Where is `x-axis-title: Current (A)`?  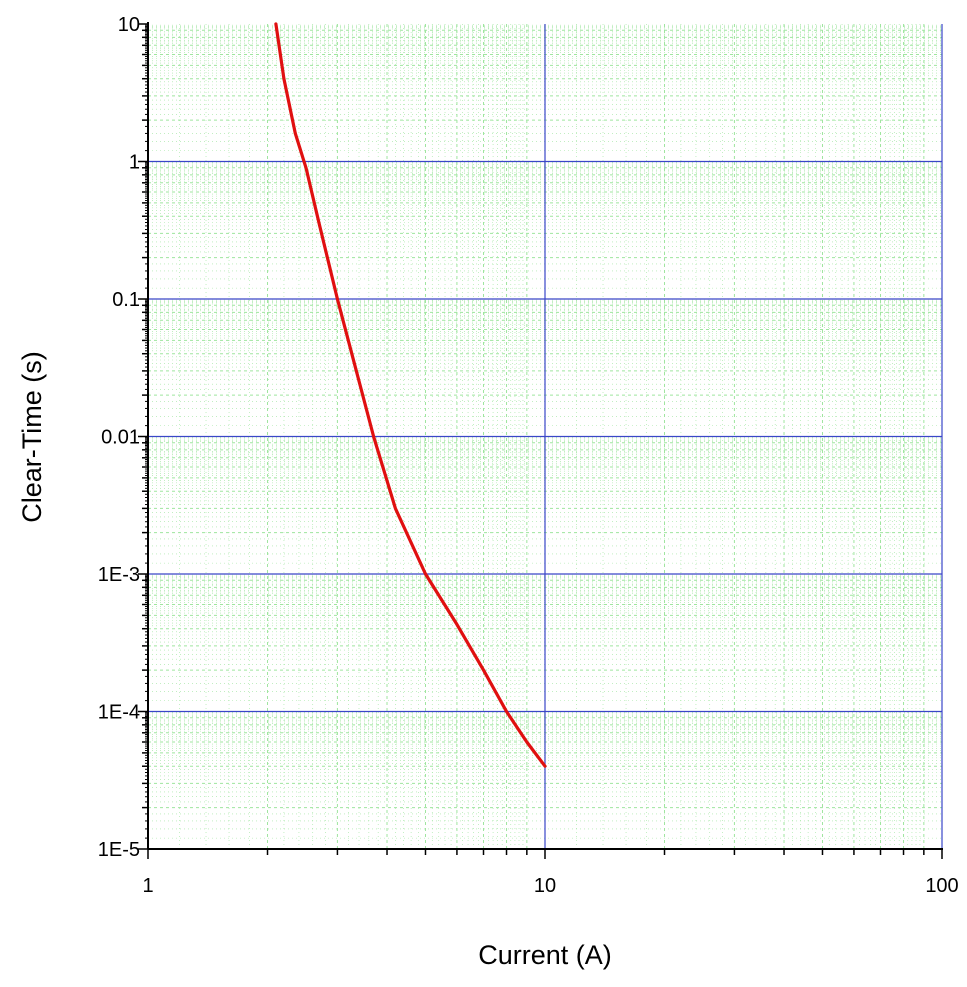
x-axis-title: Current (A) is located at coordinates (545, 955).